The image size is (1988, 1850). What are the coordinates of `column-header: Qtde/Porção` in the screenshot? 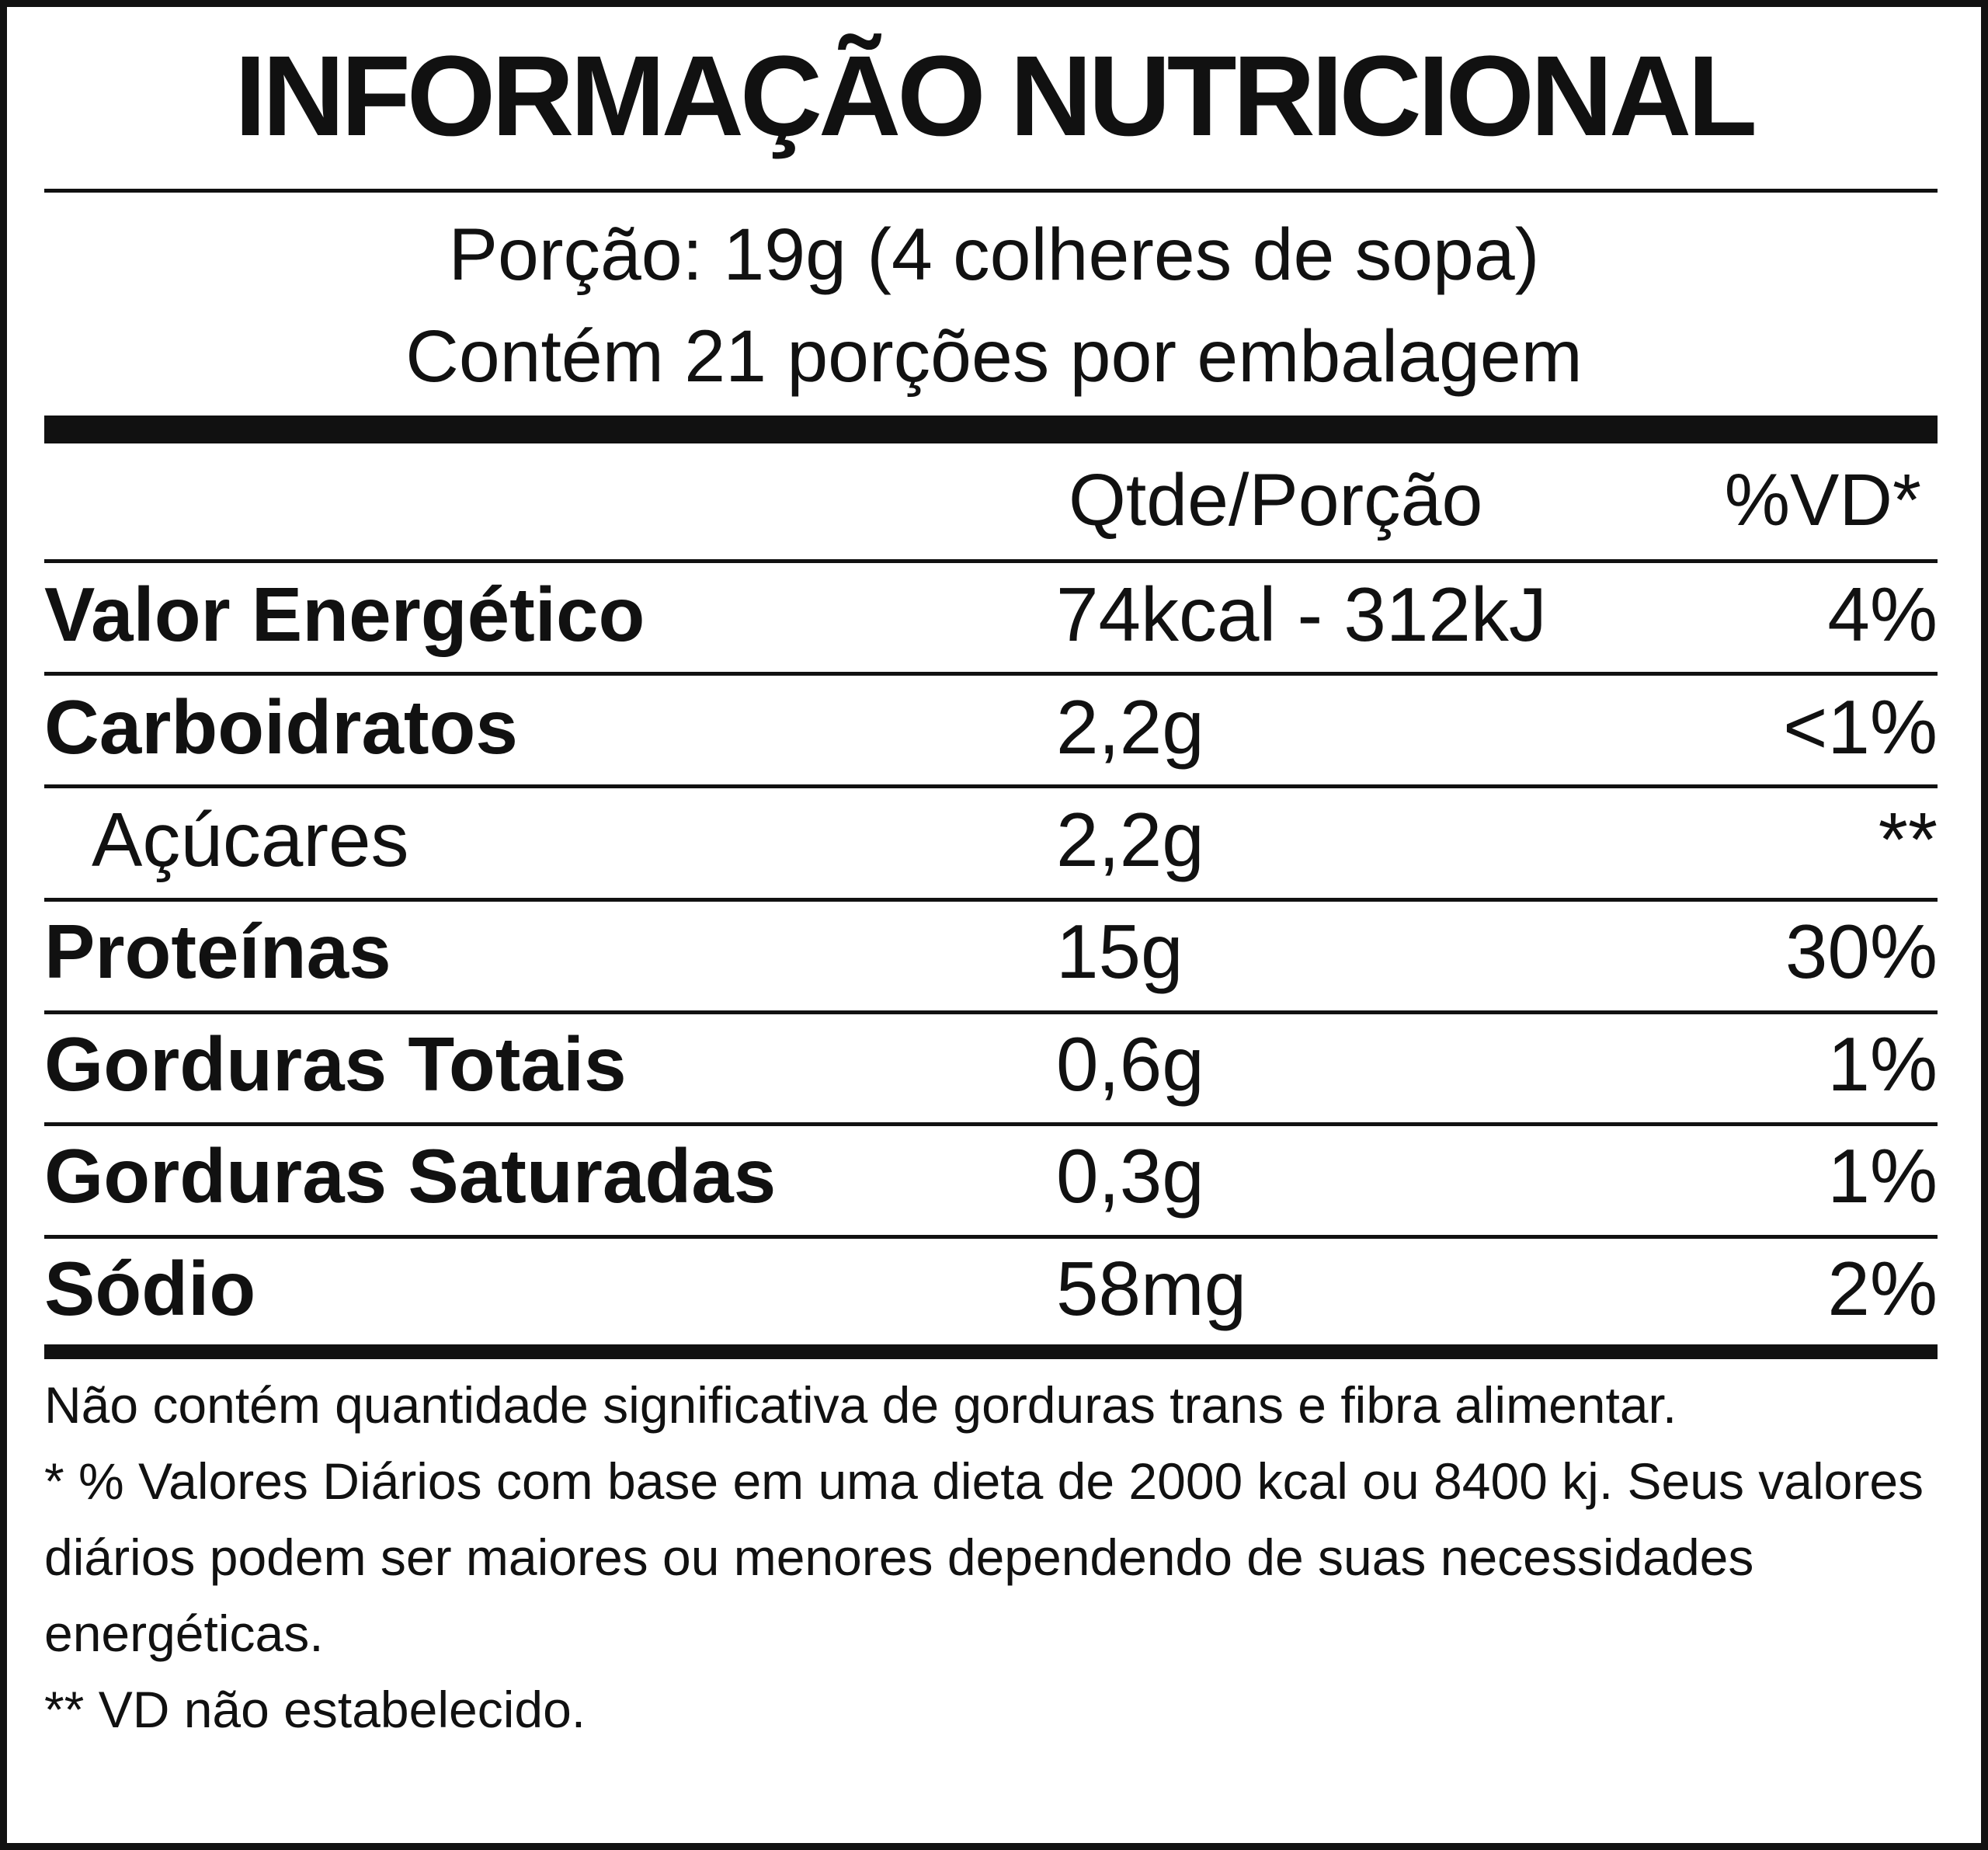 It's located at (1276, 500).